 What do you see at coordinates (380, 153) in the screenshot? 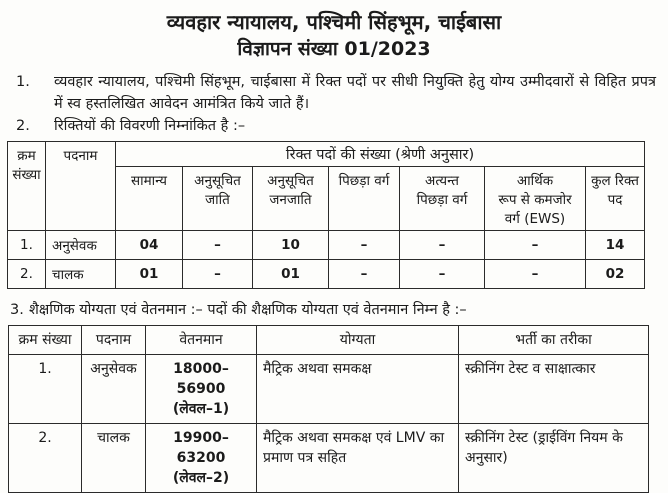
I see `vacancy-header-span: रिक्त पदों की संख्या (श्रेणी अनुसार)` at bounding box center [380, 153].